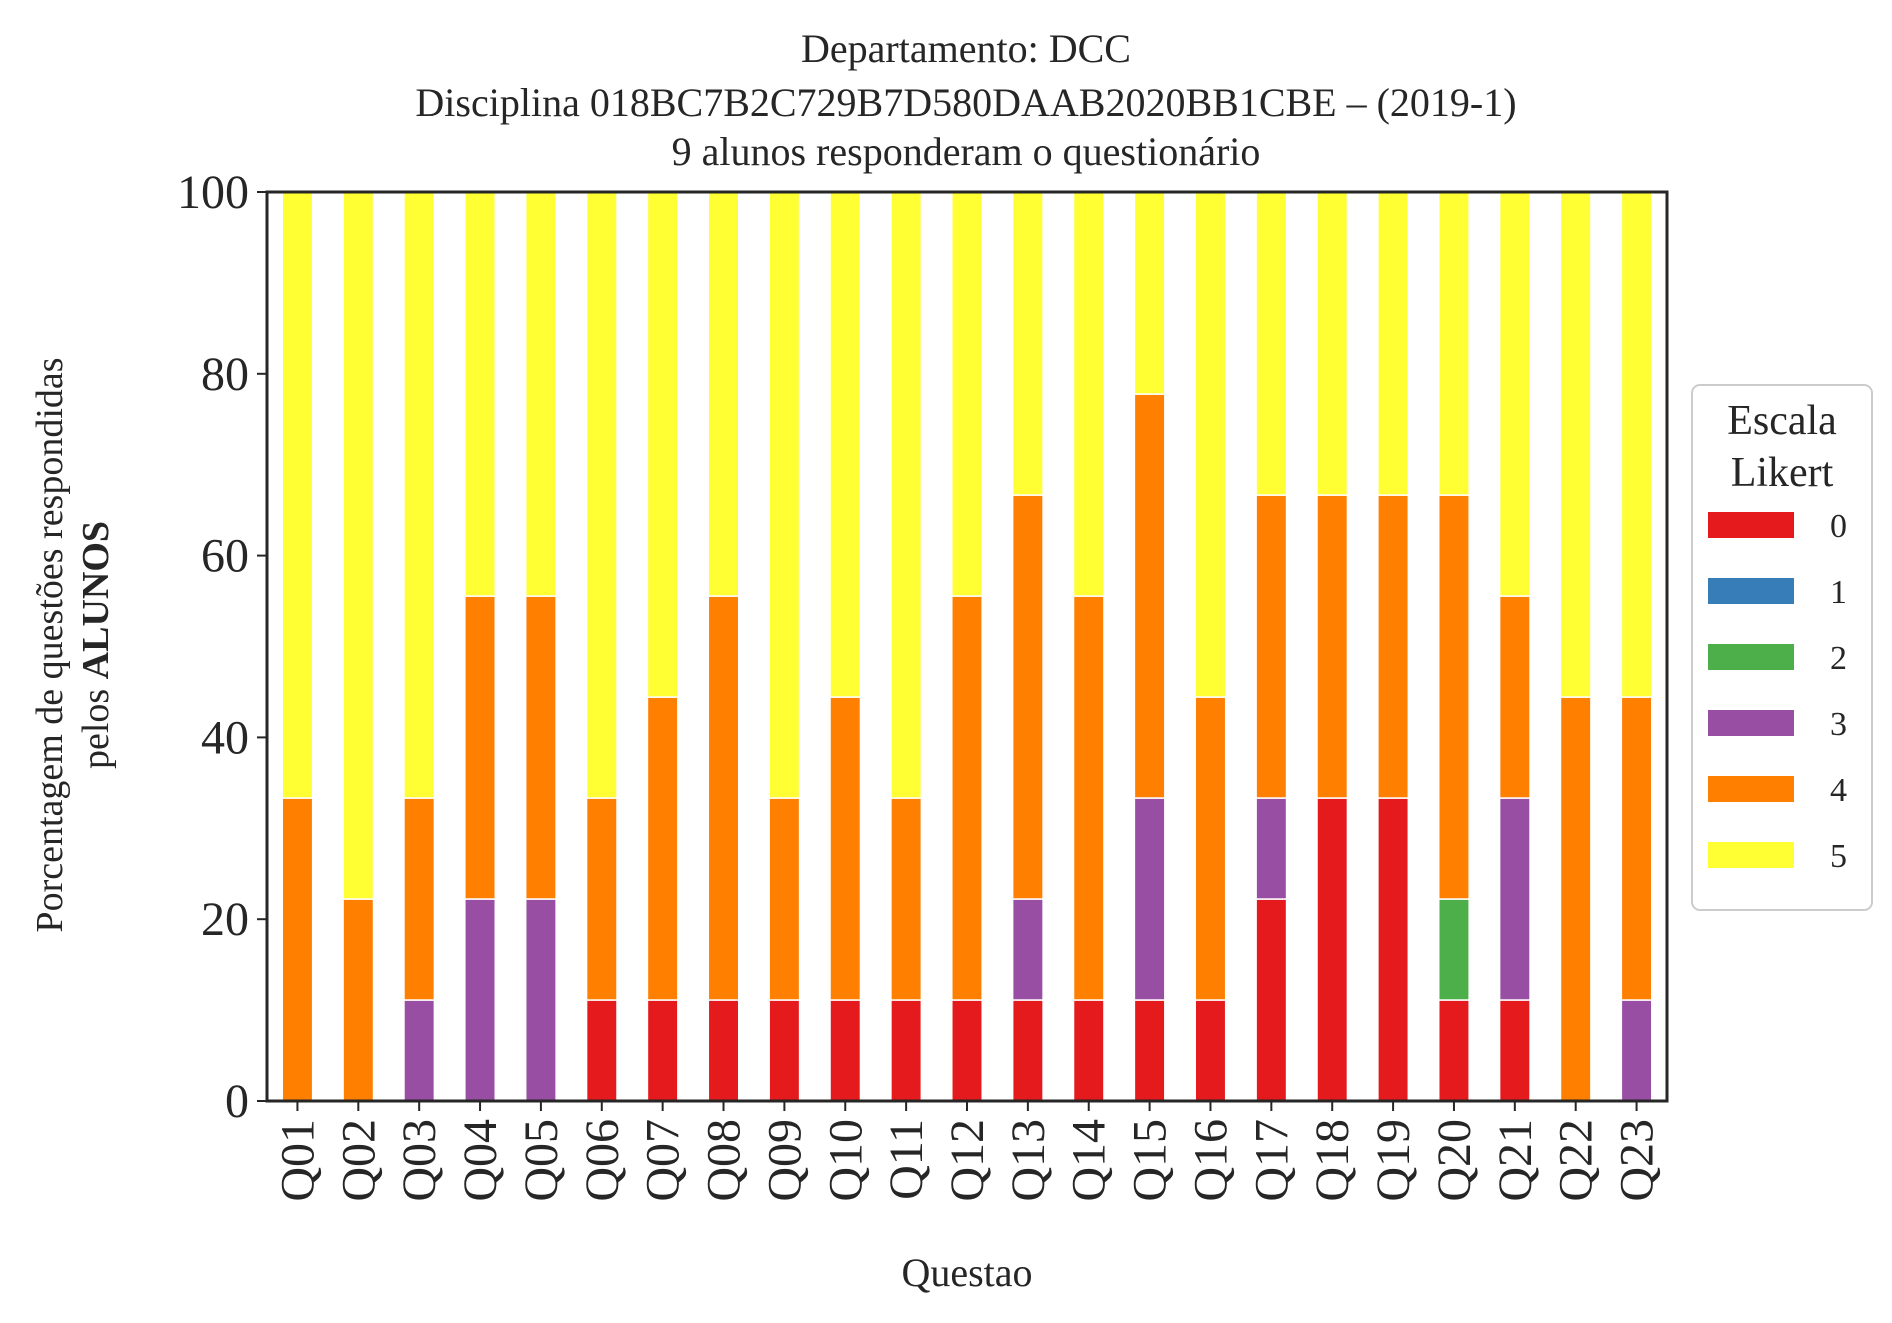 The image size is (1892, 1323). What do you see at coordinates (1454, 1160) in the screenshot?
I see `x-tick-label: Q20` at bounding box center [1454, 1160].